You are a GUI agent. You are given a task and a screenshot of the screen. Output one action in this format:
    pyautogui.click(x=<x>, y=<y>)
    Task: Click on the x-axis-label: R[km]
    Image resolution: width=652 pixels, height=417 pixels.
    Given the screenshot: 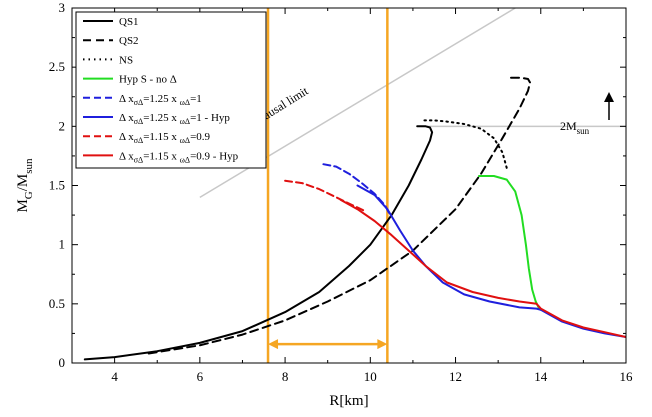 What is the action you would take?
    pyautogui.click(x=348, y=401)
    